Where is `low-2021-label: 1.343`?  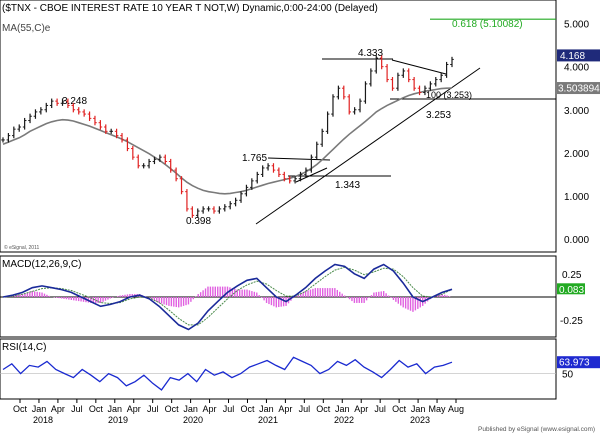
low-2021-label: 1.343 is located at coordinates (347, 185).